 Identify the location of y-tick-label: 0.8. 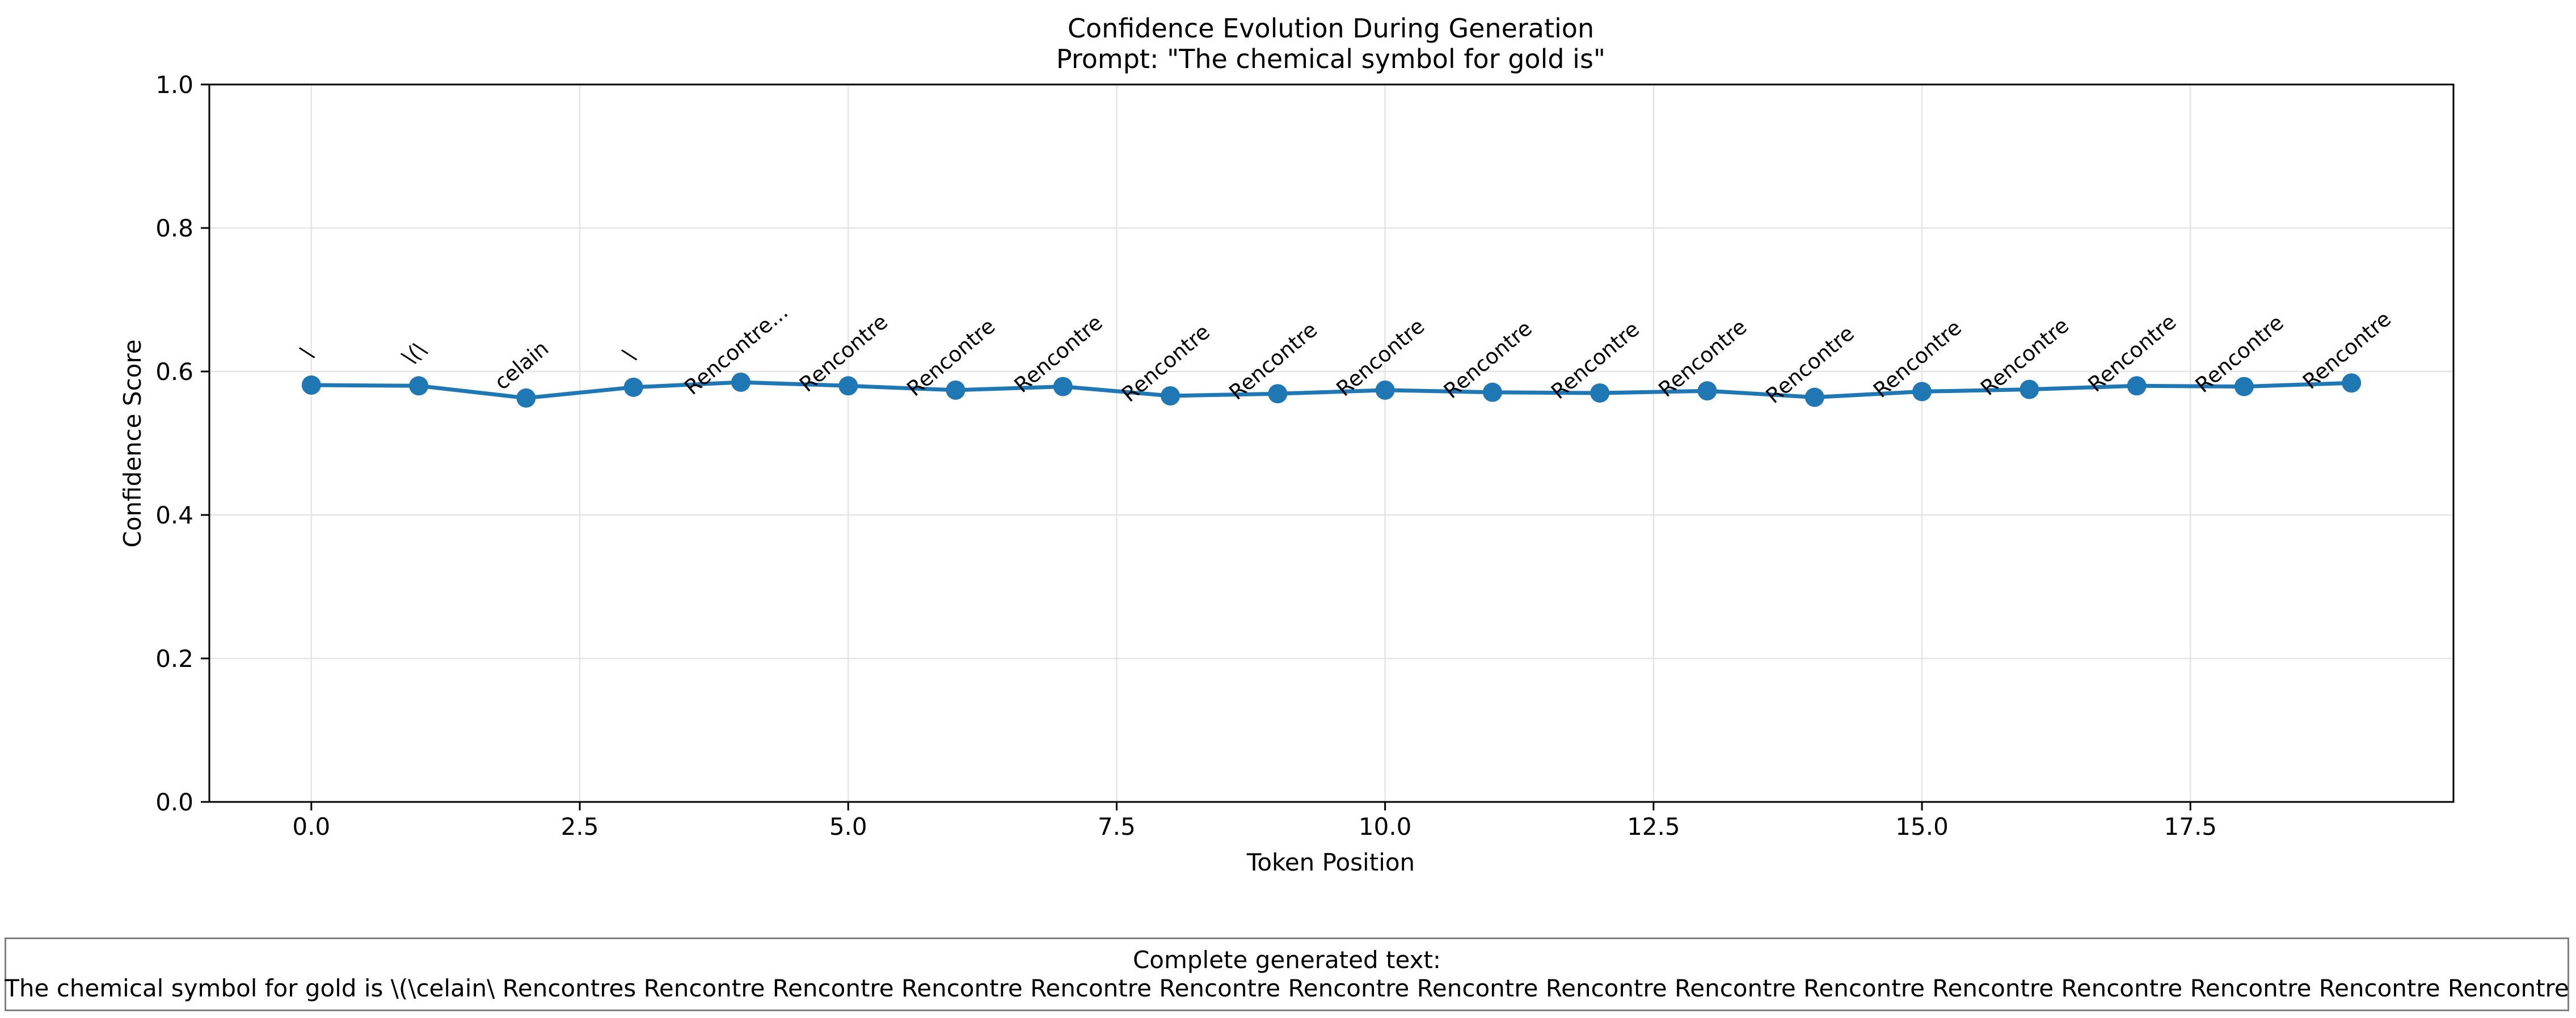
(174, 228).